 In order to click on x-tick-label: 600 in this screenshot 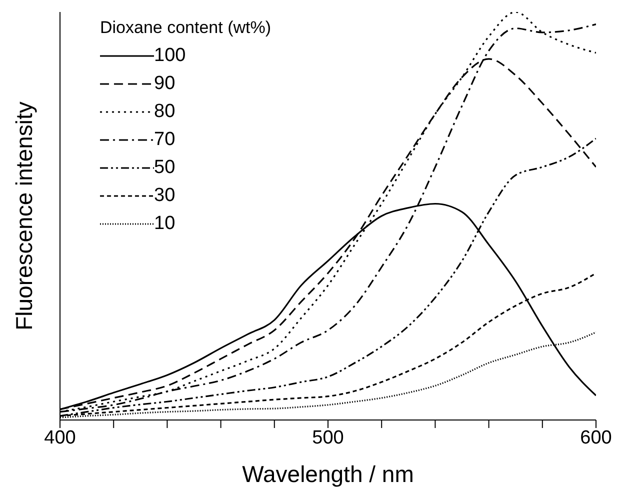, I will do `click(596, 437)`.